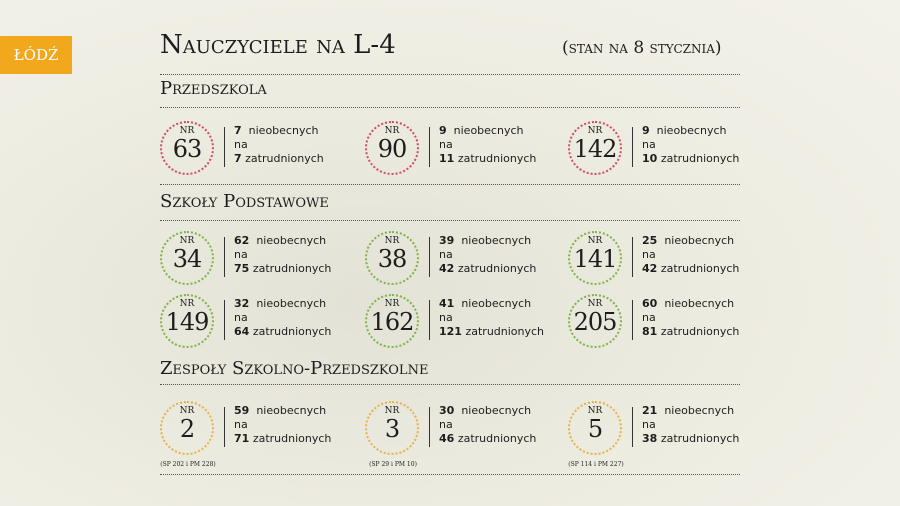  I want to click on school-number-badge: NR 2, so click(187, 428).